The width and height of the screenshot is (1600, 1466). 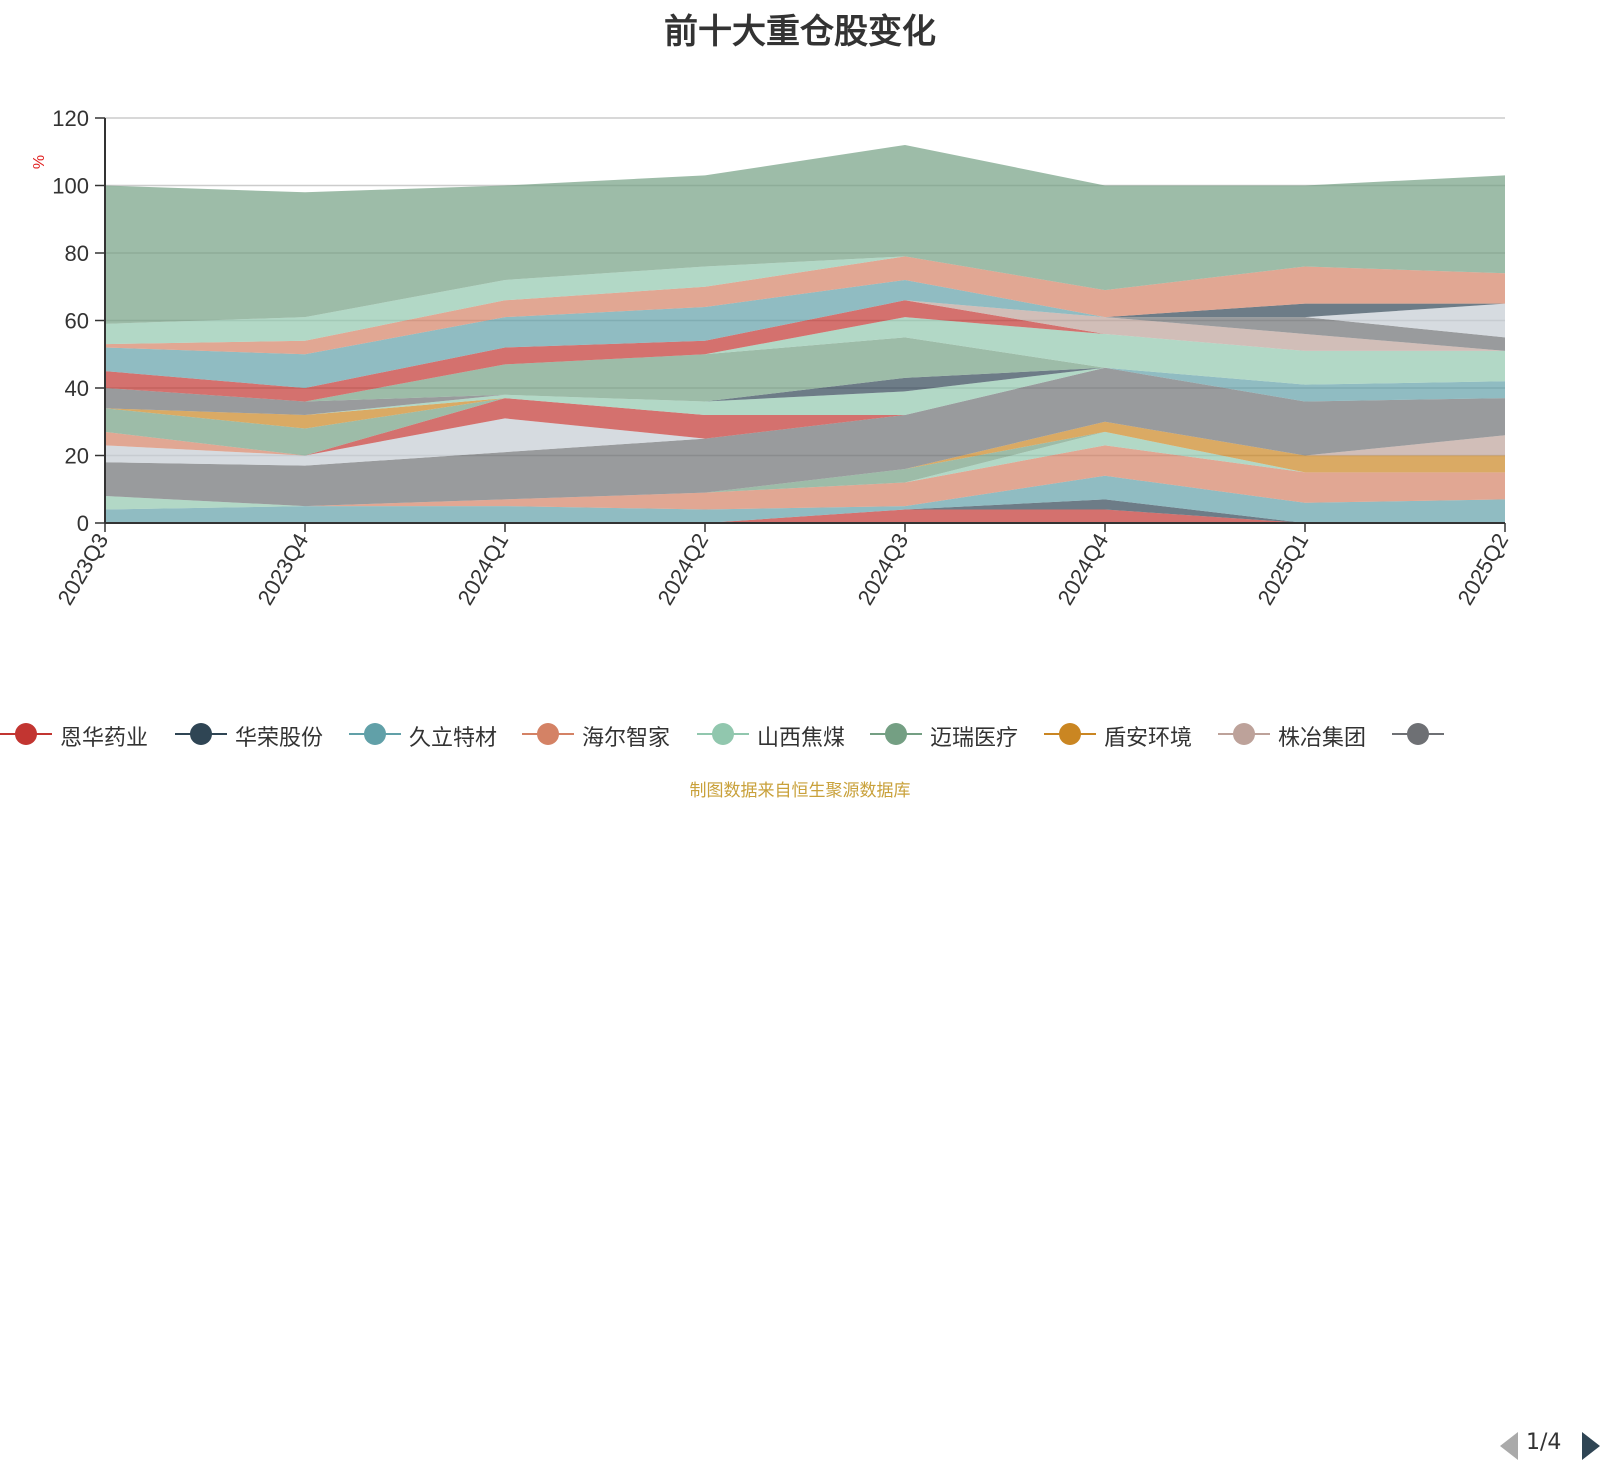 What do you see at coordinates (1591, 1446) in the screenshot?
I see `legend-next-icon` at bounding box center [1591, 1446].